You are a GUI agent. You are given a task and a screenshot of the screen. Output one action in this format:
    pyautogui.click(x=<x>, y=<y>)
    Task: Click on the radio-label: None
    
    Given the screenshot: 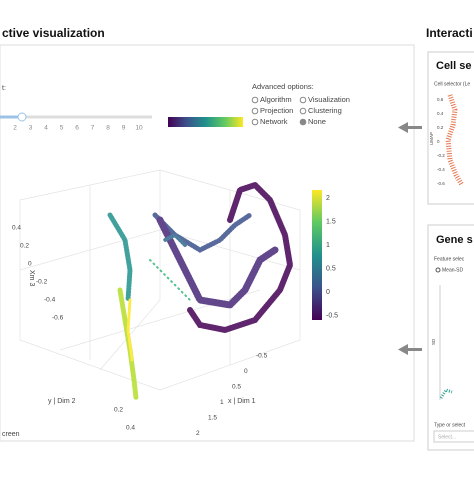 What is the action you would take?
    pyautogui.click(x=317, y=121)
    